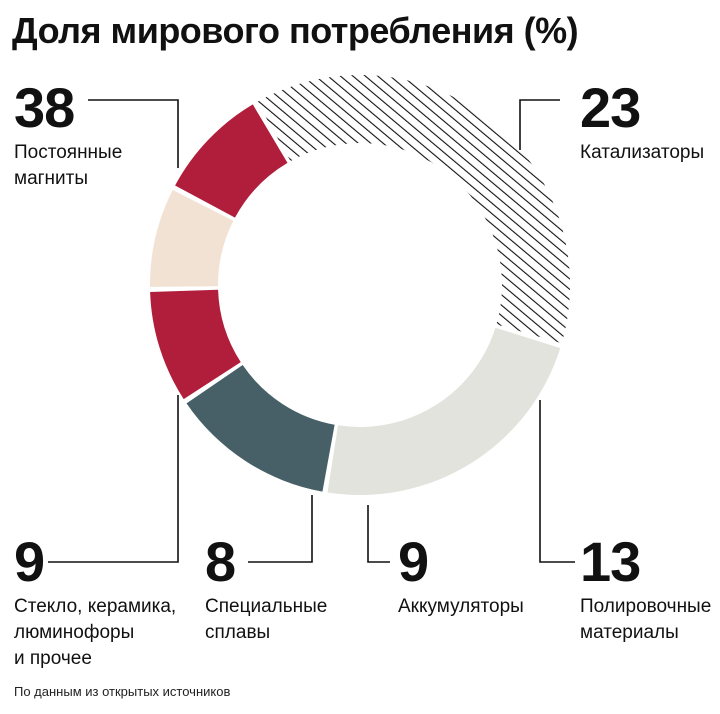 Image resolution: width=720 pixels, height=714 pixels. I want to click on name-catalysts: Катализаторы, so click(642, 153).